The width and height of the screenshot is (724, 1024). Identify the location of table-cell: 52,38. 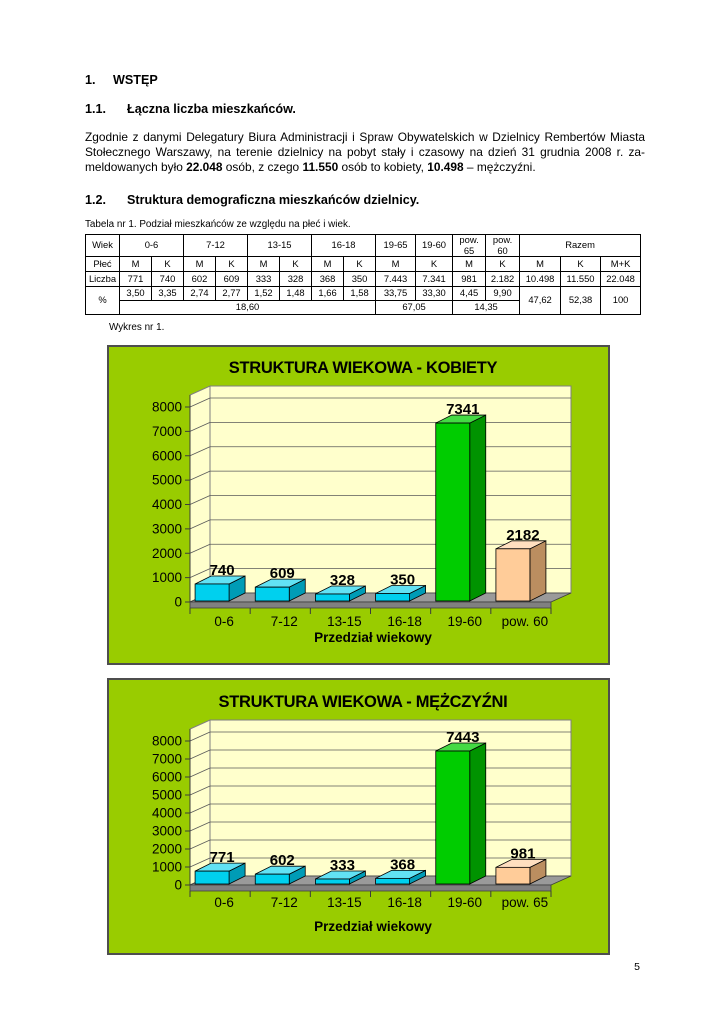
(581, 301).